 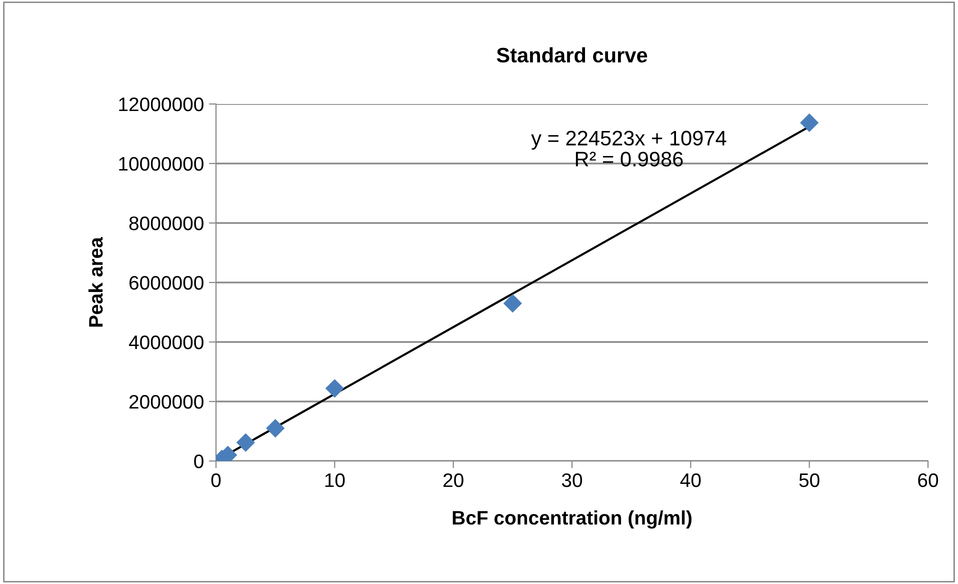 What do you see at coordinates (161, 163) in the screenshot?
I see `y-tick-label: 10000000` at bounding box center [161, 163].